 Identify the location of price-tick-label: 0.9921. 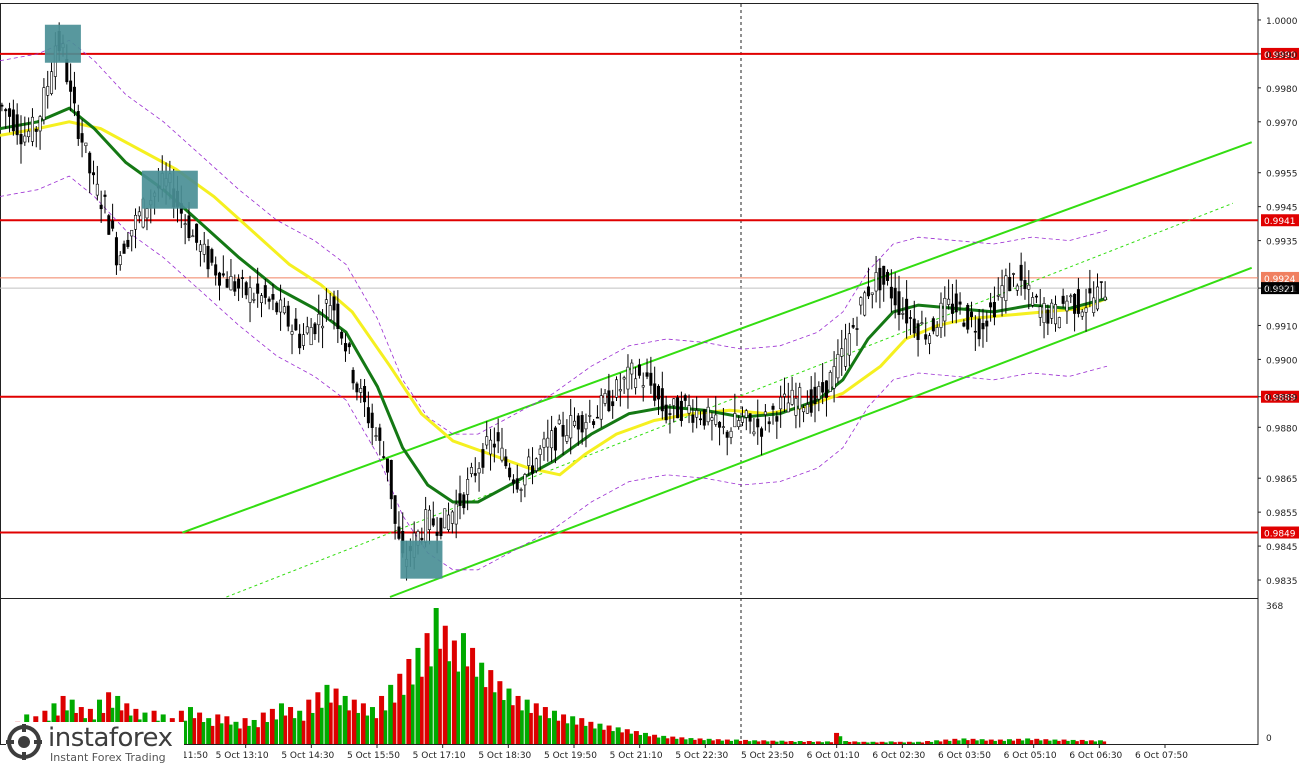
(1282, 290).